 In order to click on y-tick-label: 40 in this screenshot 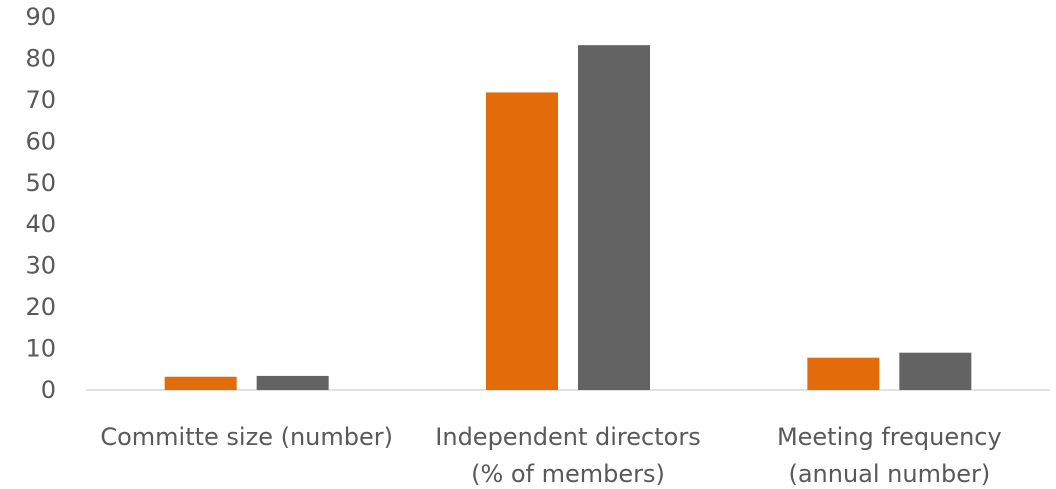, I will do `click(40, 224)`.